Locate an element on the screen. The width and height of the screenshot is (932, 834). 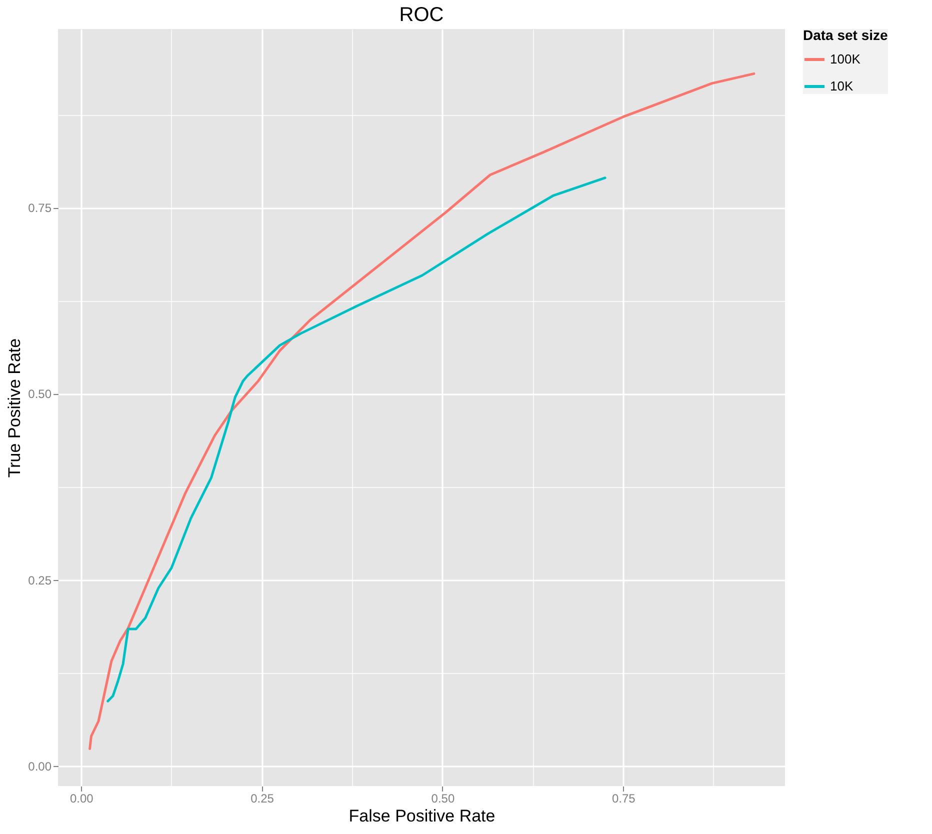
x-axis-title: False Positive Rate is located at coordinates (422, 816).